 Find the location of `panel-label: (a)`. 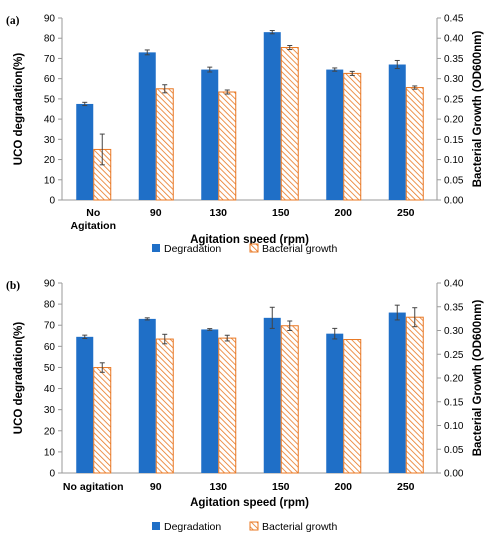

panel-label: (a) is located at coordinates (13, 21).